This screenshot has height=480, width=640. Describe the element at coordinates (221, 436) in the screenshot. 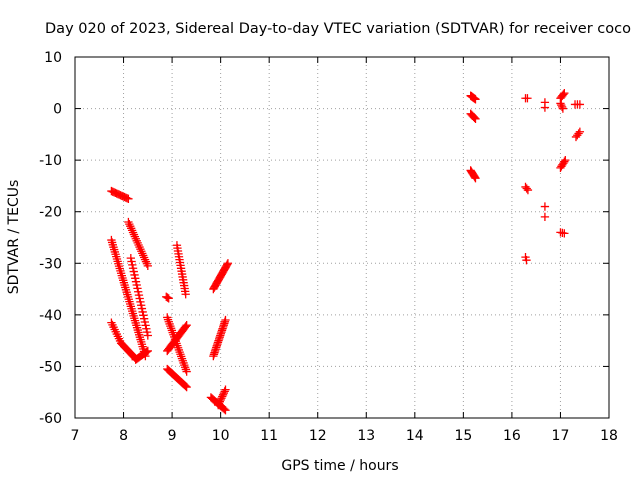

I see `x-tick-label: 10` at that location.